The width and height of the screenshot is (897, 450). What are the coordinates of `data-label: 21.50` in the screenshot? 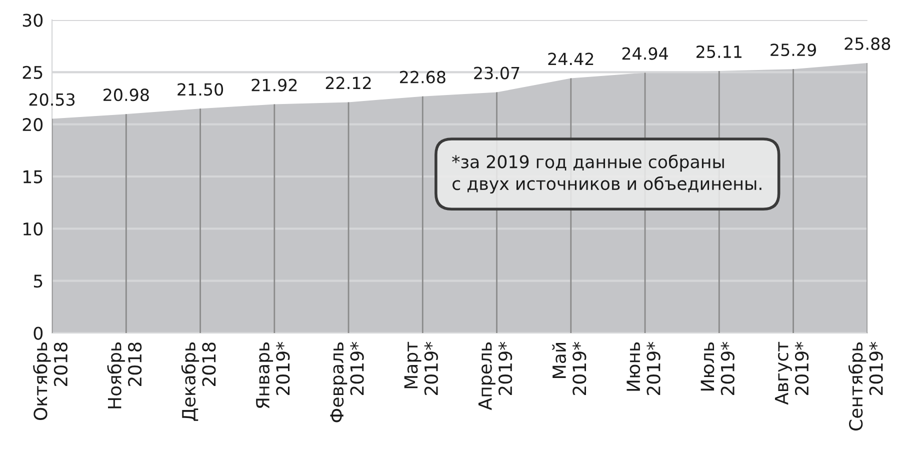 It's located at (201, 89).